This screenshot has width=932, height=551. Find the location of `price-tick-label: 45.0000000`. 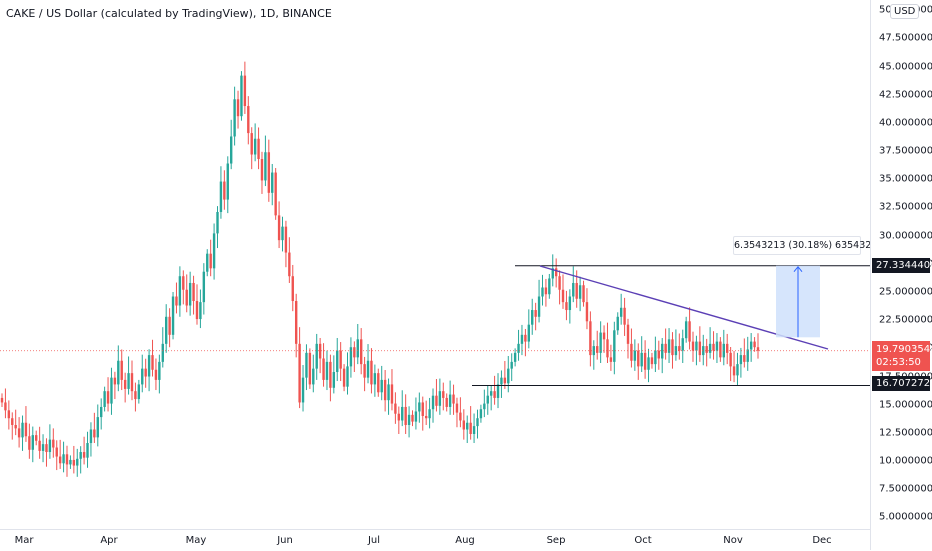

price-tick-label: 45.0000000 is located at coordinates (905, 67).